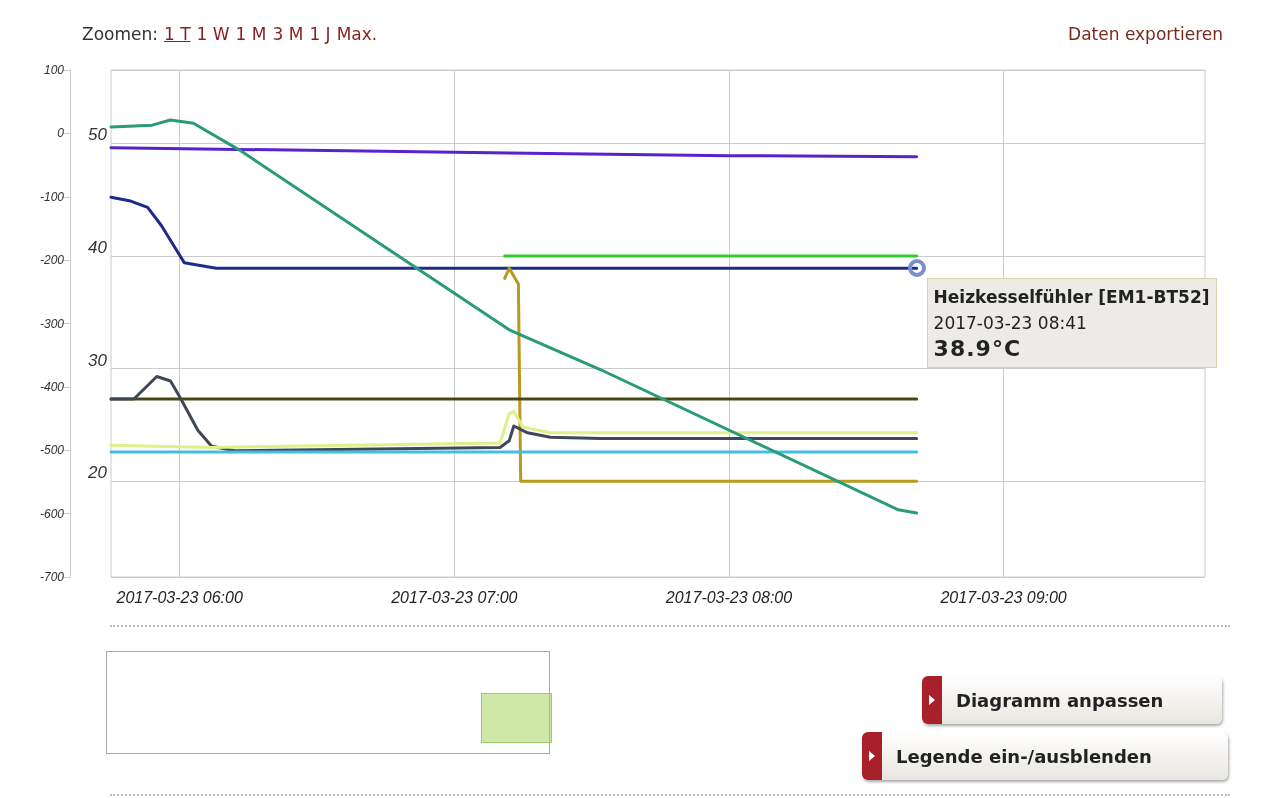 This screenshot has width=1280, height=798. Describe the element at coordinates (1010, 324) in the screenshot. I see `annotation: 2017-03-23 08:41` at that location.